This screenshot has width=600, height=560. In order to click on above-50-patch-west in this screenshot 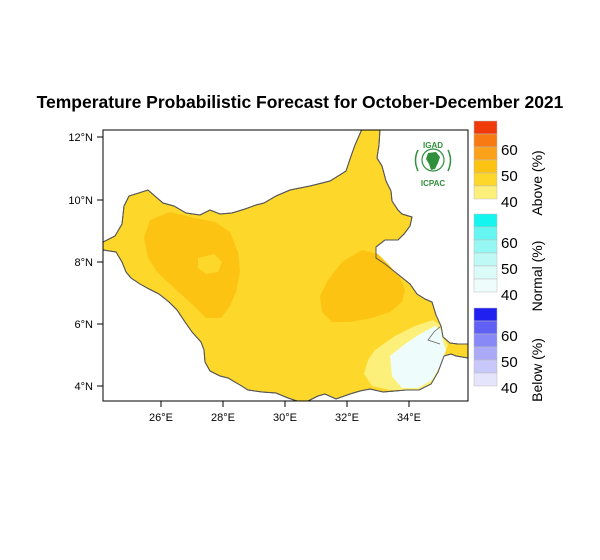, I will do `click(192, 265)`.